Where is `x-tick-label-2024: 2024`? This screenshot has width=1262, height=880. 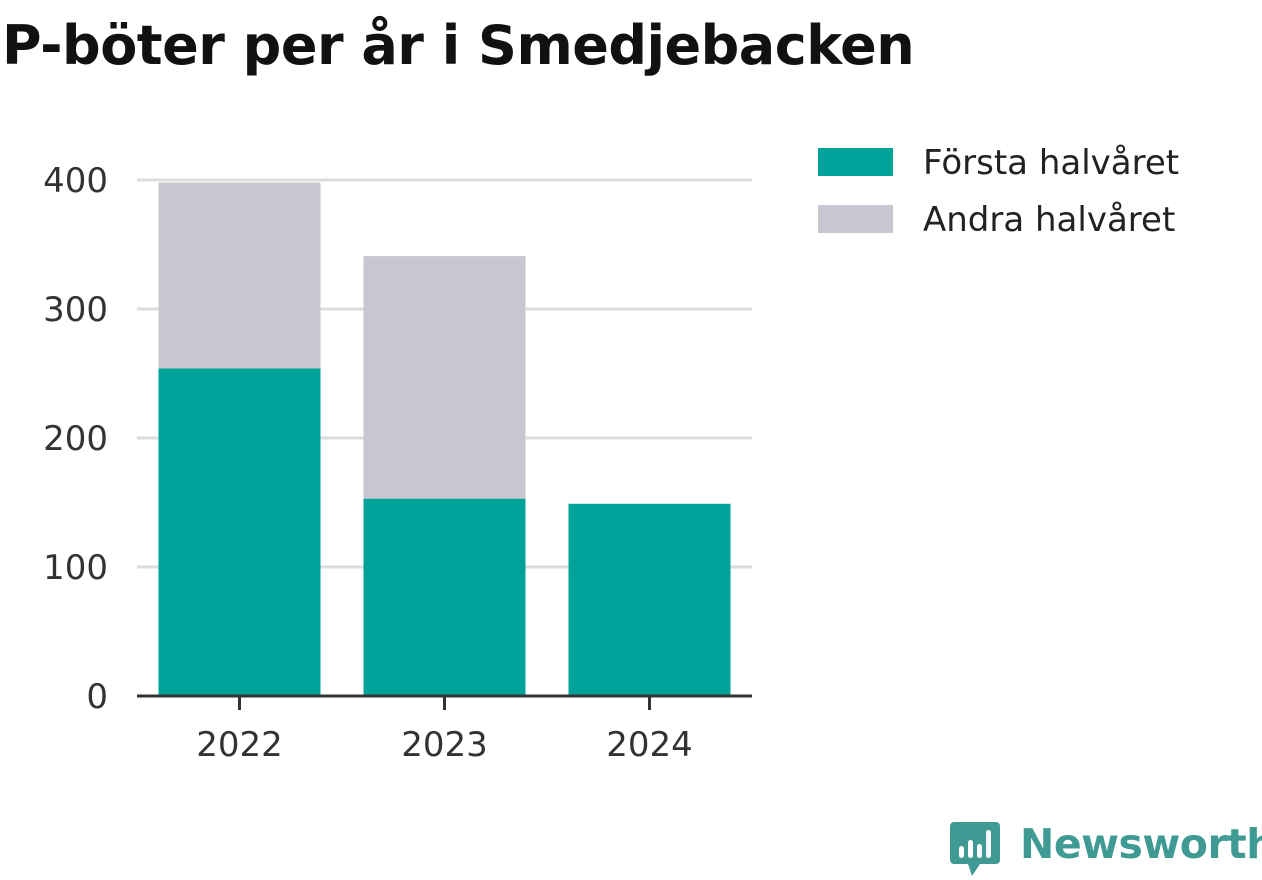
x-tick-label-2024: 2024 is located at coordinates (649, 745).